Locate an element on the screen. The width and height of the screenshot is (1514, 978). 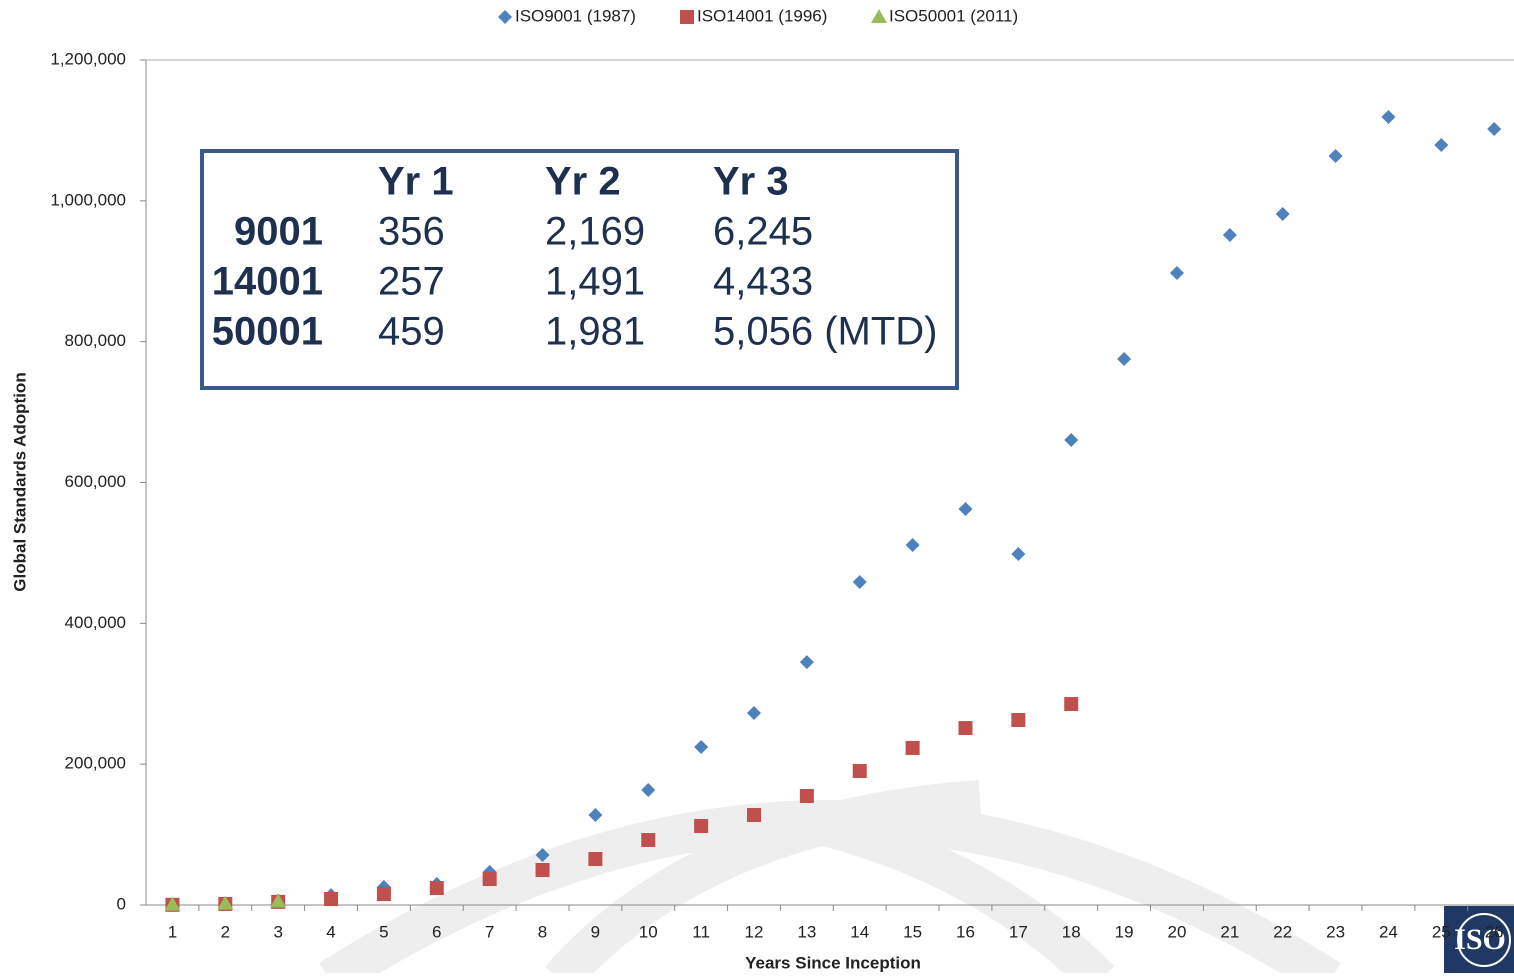
y-tick-label: 600,000 is located at coordinates (95, 481).